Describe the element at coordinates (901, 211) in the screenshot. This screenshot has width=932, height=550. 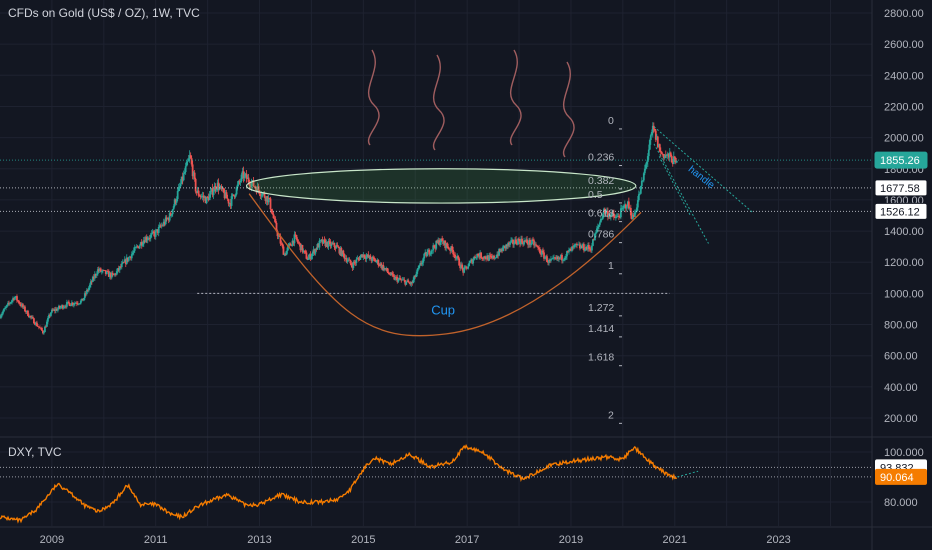
I see `price-badge` at that location.